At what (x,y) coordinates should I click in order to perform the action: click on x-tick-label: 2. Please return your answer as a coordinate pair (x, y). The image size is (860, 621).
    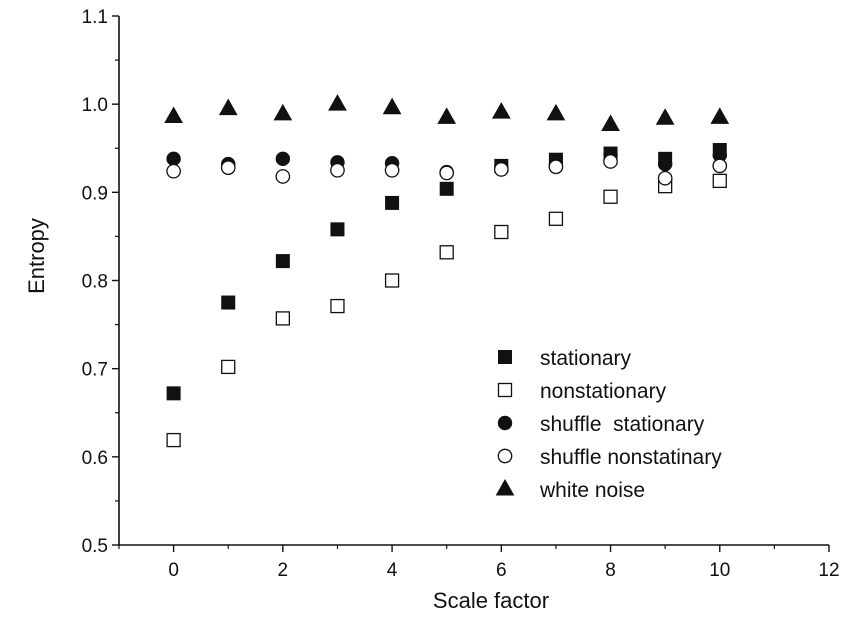
    Looking at the image, I should click on (283, 570).